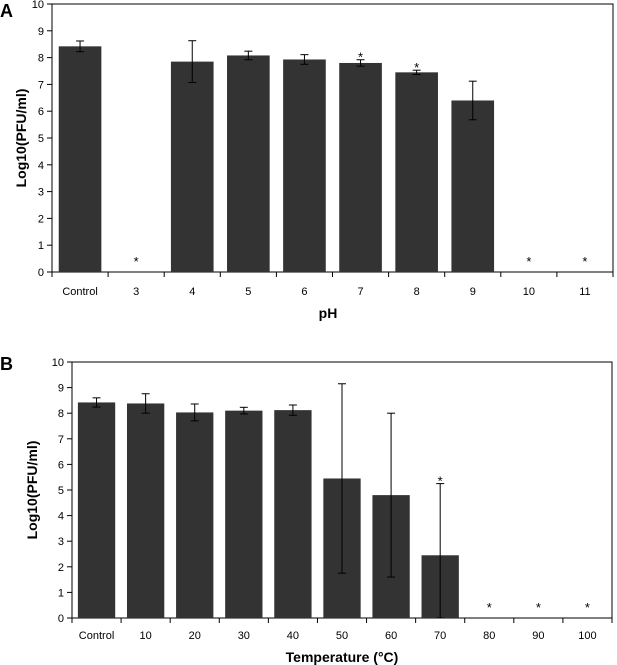 This screenshot has height=665, width=617. Describe the element at coordinates (342, 657) in the screenshot. I see `x-axis-title-b: Temperature (°C)` at that location.